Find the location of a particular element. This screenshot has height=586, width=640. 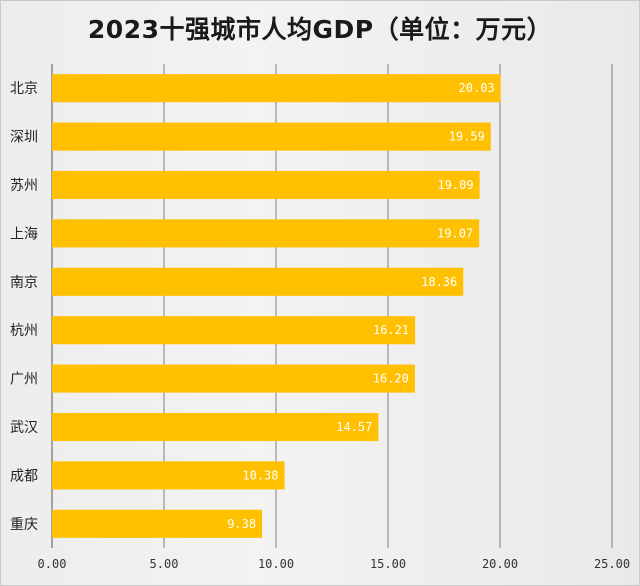

category-label: 广州 is located at coordinates (24, 380).